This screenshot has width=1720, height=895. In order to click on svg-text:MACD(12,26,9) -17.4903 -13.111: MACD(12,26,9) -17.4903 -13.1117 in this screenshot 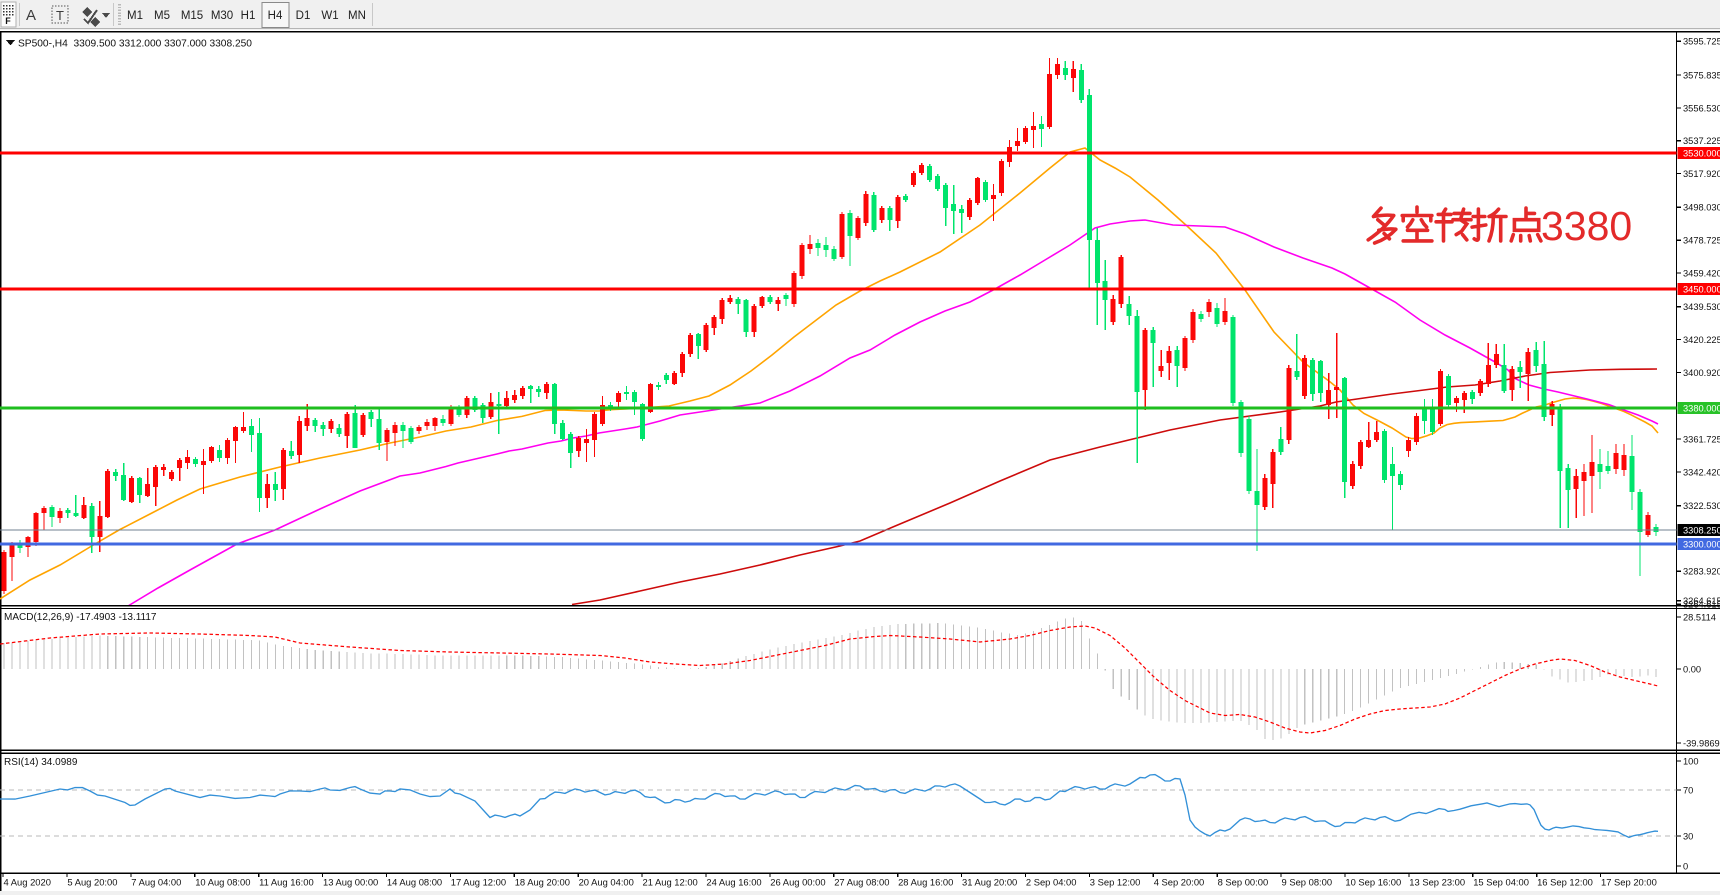, I will do `click(80, 617)`.